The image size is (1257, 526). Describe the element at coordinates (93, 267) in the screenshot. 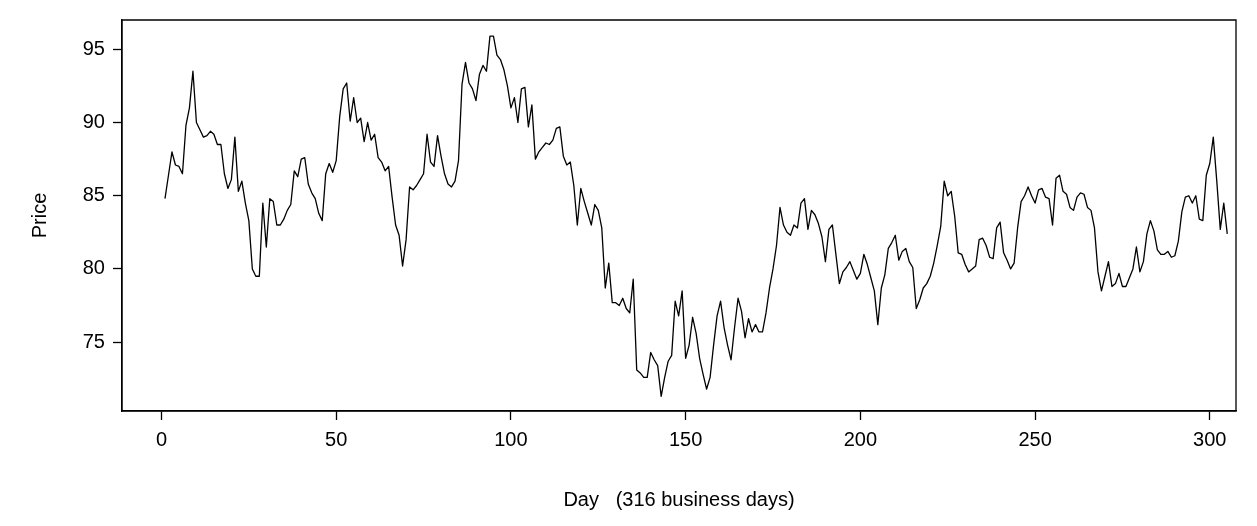

I see `y-tick-label: 80` at that location.